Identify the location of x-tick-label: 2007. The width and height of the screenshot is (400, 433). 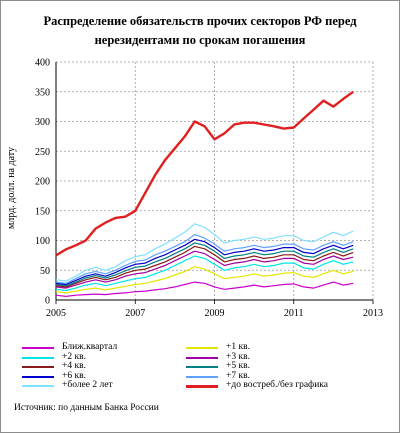
(135, 313).